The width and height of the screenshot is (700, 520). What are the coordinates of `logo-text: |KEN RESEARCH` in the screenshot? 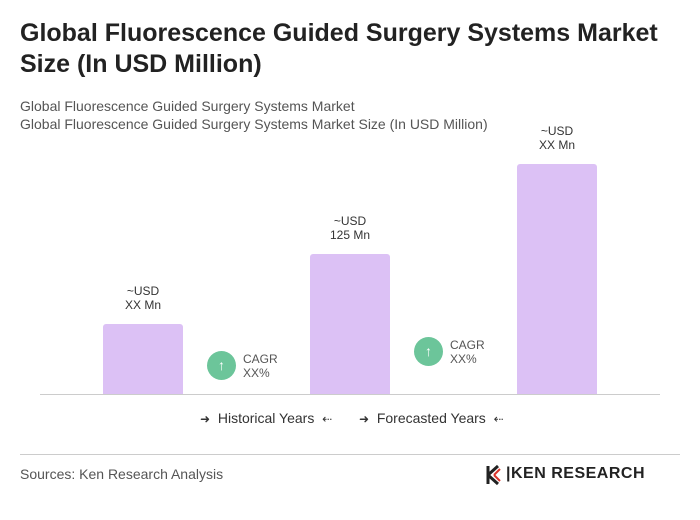 It's located at (575, 473).